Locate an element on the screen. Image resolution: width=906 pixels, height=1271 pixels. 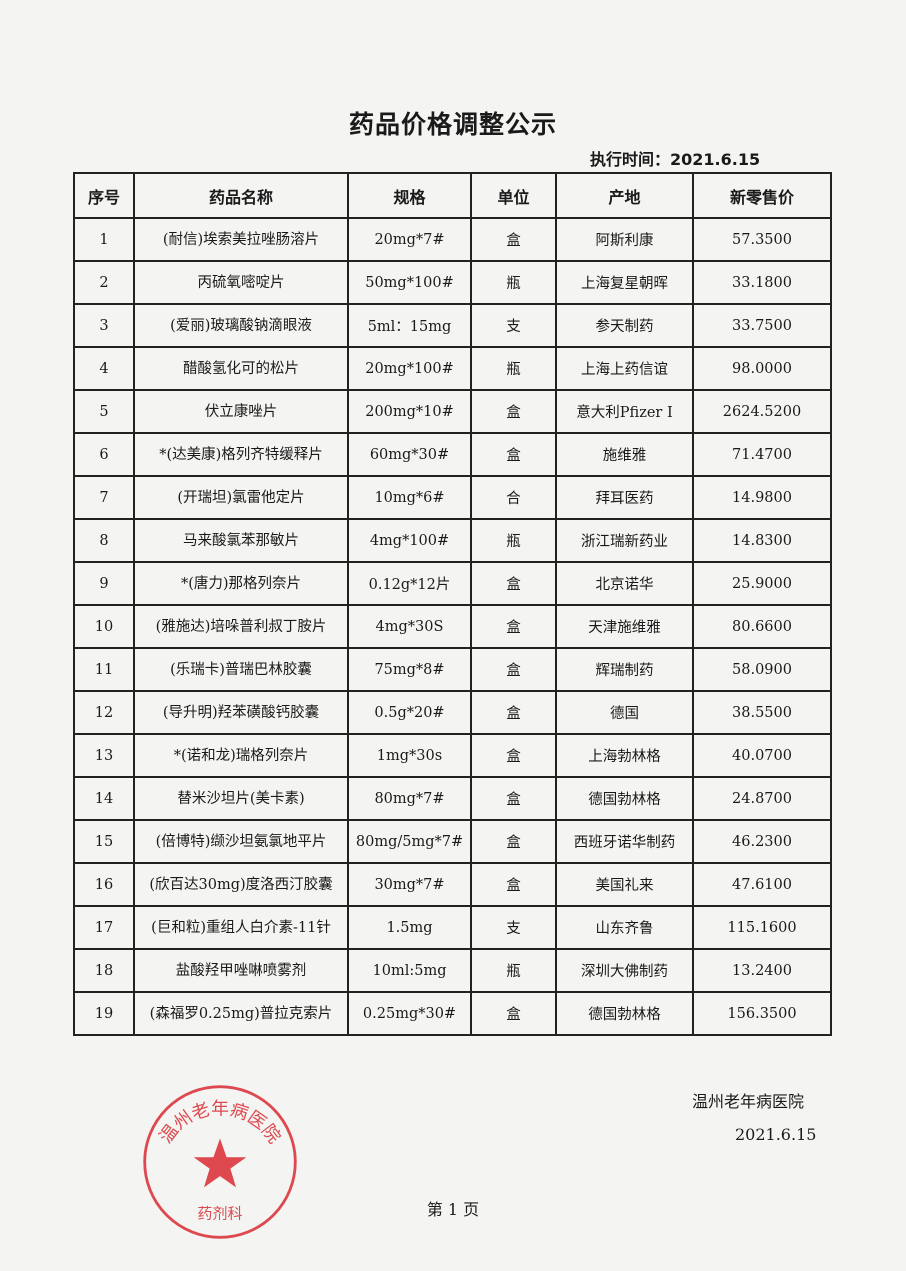
cell-drug-name: 马来酸氯苯那敏片 is located at coordinates (241, 540).